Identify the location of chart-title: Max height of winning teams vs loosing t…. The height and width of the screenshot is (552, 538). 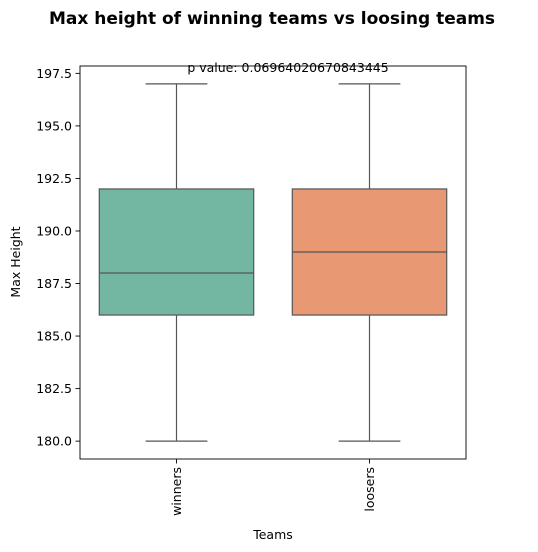
(272, 19).